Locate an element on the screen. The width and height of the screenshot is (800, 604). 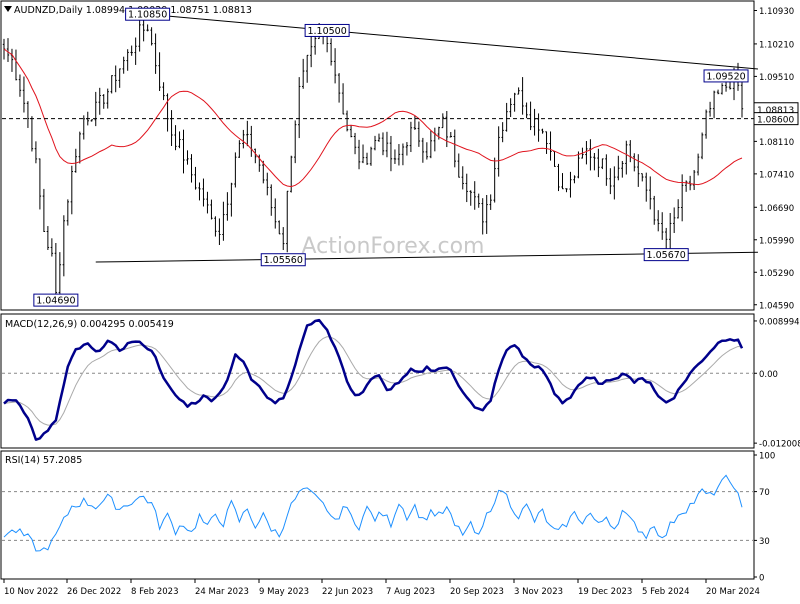
macd-y-tick-label: 0.00 is located at coordinates (768, 375).